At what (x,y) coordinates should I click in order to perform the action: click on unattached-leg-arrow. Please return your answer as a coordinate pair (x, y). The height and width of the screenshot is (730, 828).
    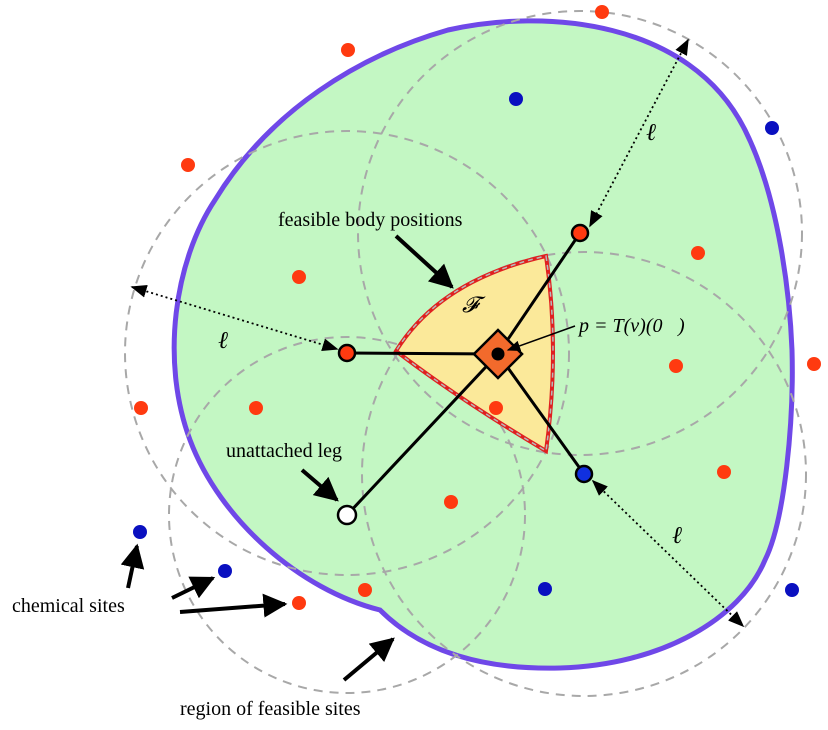
    Looking at the image, I should click on (319, 485).